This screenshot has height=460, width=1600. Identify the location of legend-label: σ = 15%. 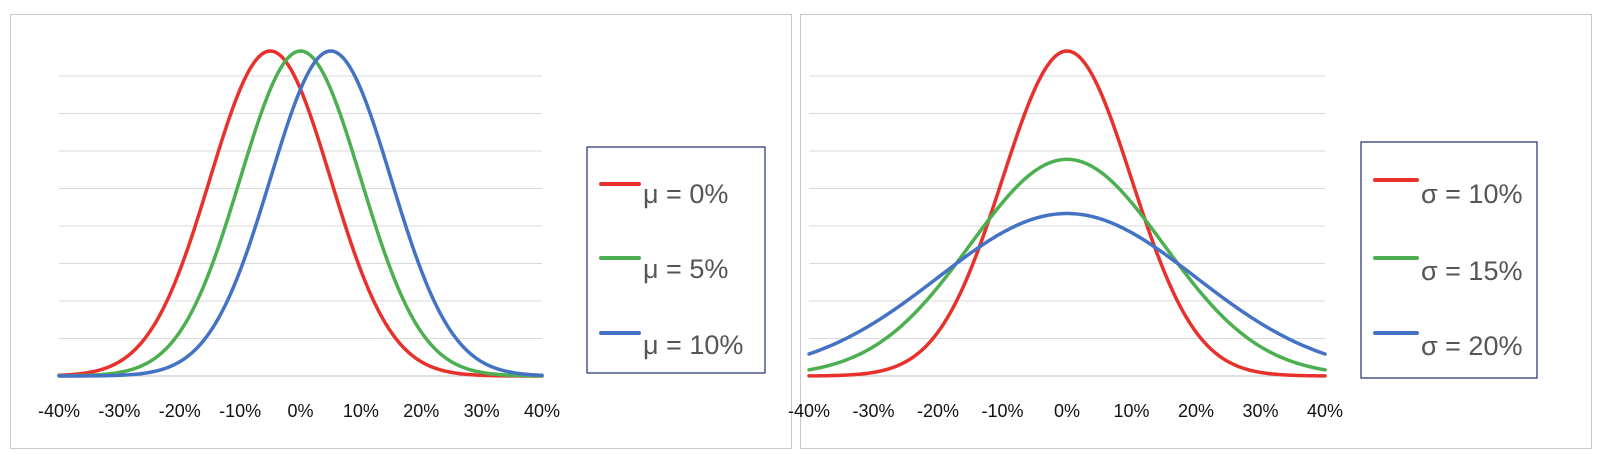
(1471, 271).